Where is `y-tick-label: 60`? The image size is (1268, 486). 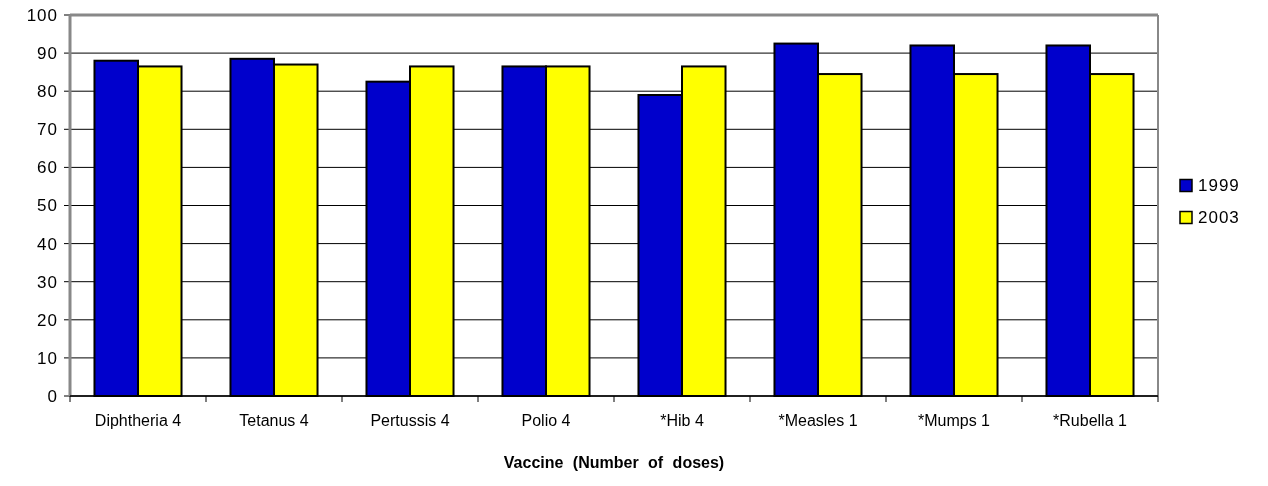
y-tick-label: 60 is located at coordinates (47, 168).